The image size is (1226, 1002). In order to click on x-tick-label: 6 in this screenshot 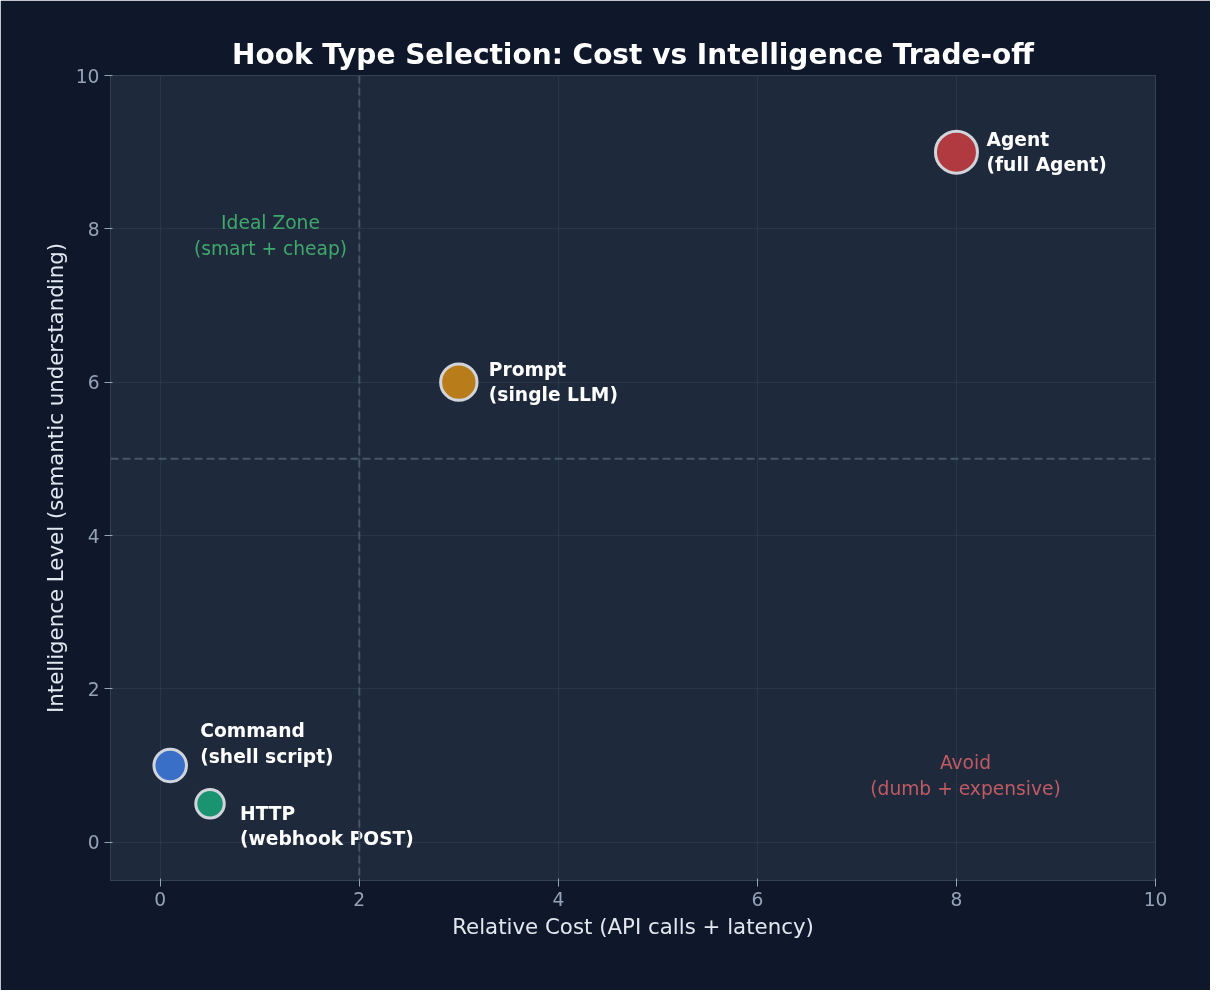, I will do `click(757, 899)`.